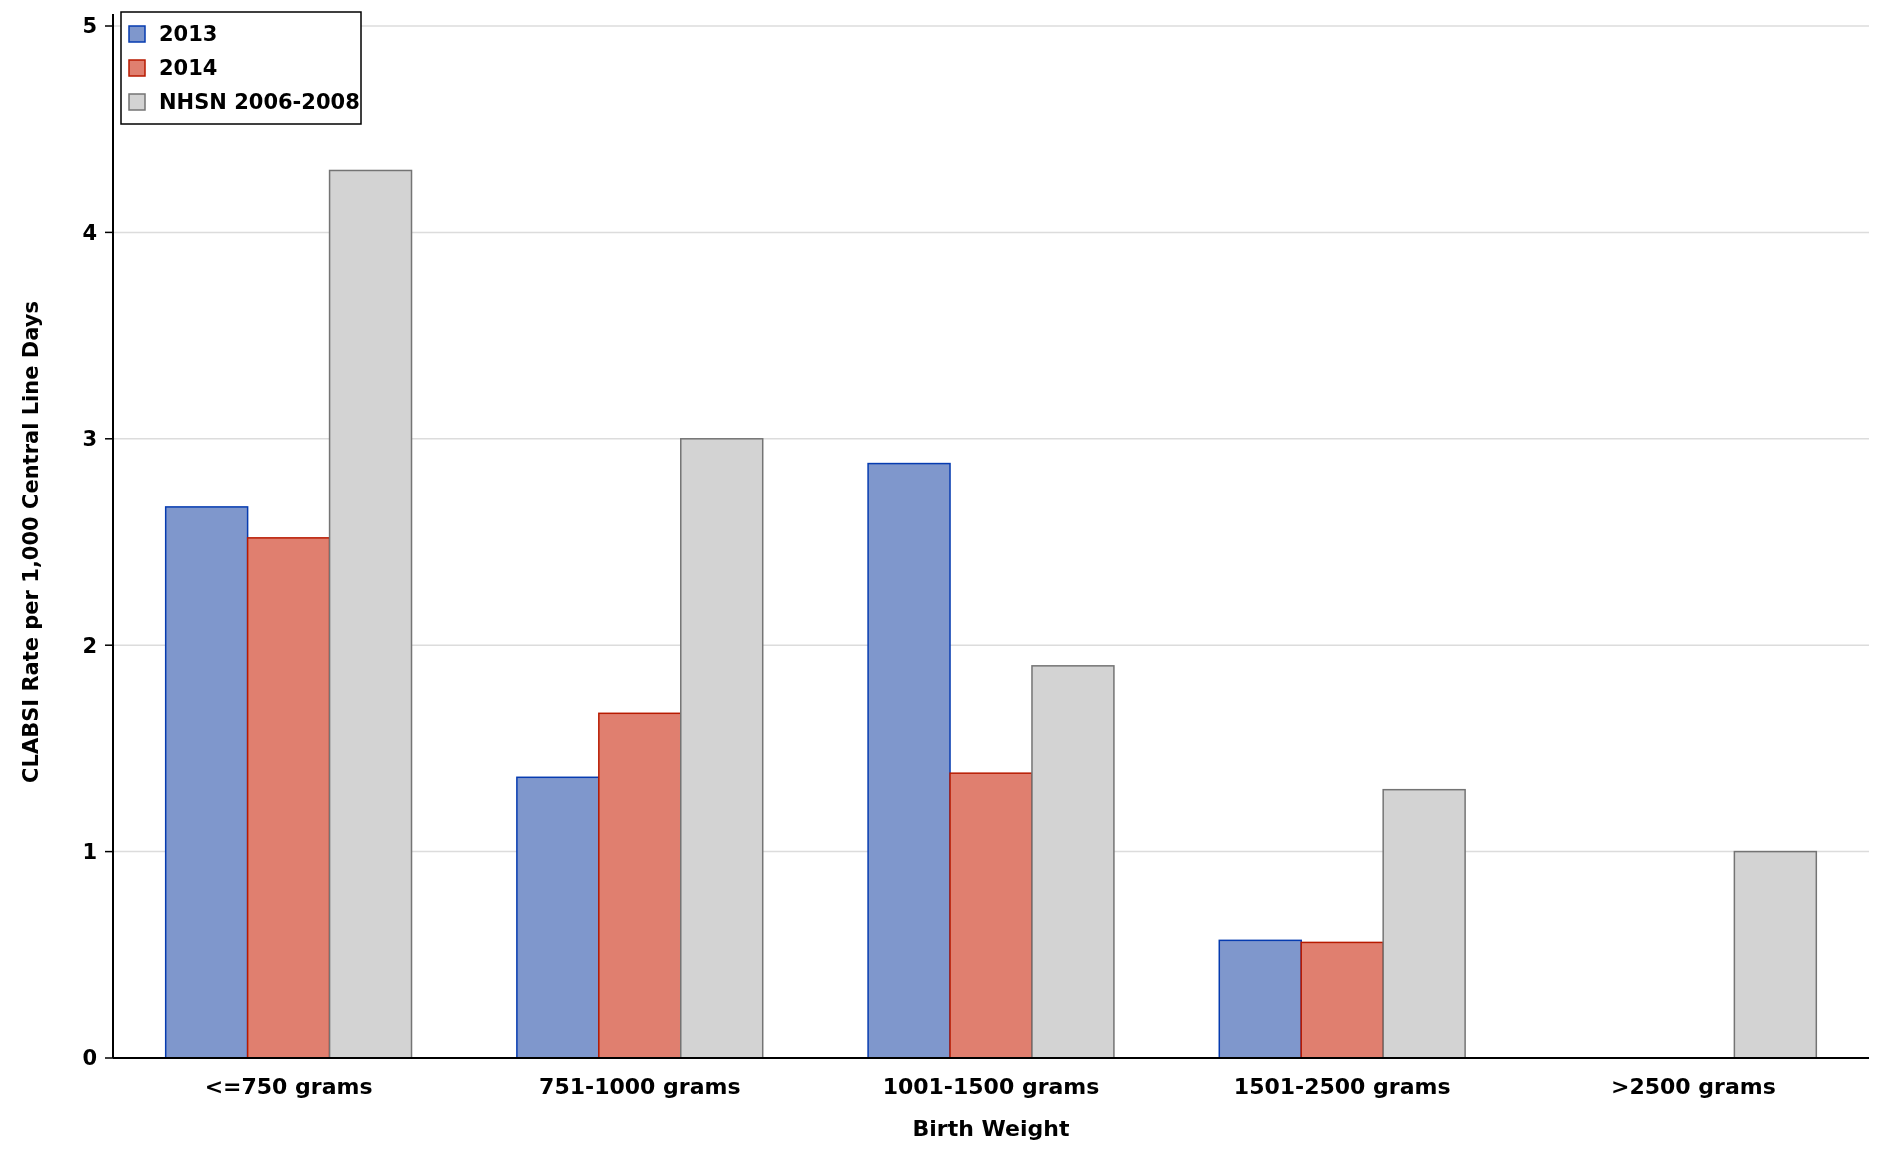 Image resolution: width=1885 pixels, height=1160 pixels. What do you see at coordinates (89, 645) in the screenshot?
I see `y-tick-label: 2` at bounding box center [89, 645].